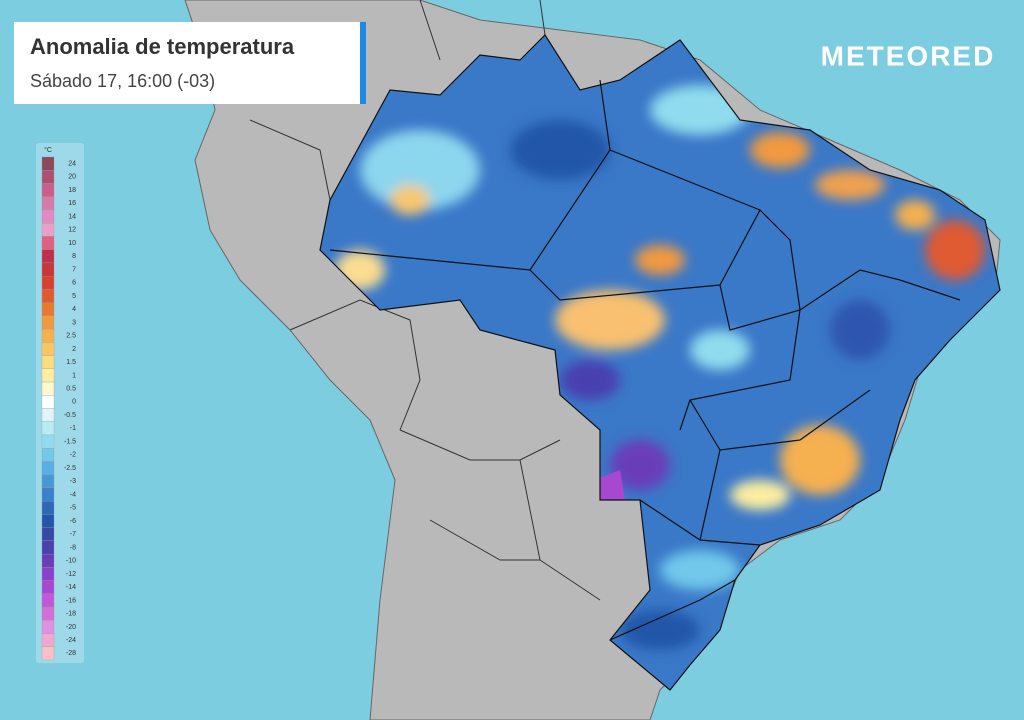  I want to click on legend-label: 2.5, so click(71, 336).